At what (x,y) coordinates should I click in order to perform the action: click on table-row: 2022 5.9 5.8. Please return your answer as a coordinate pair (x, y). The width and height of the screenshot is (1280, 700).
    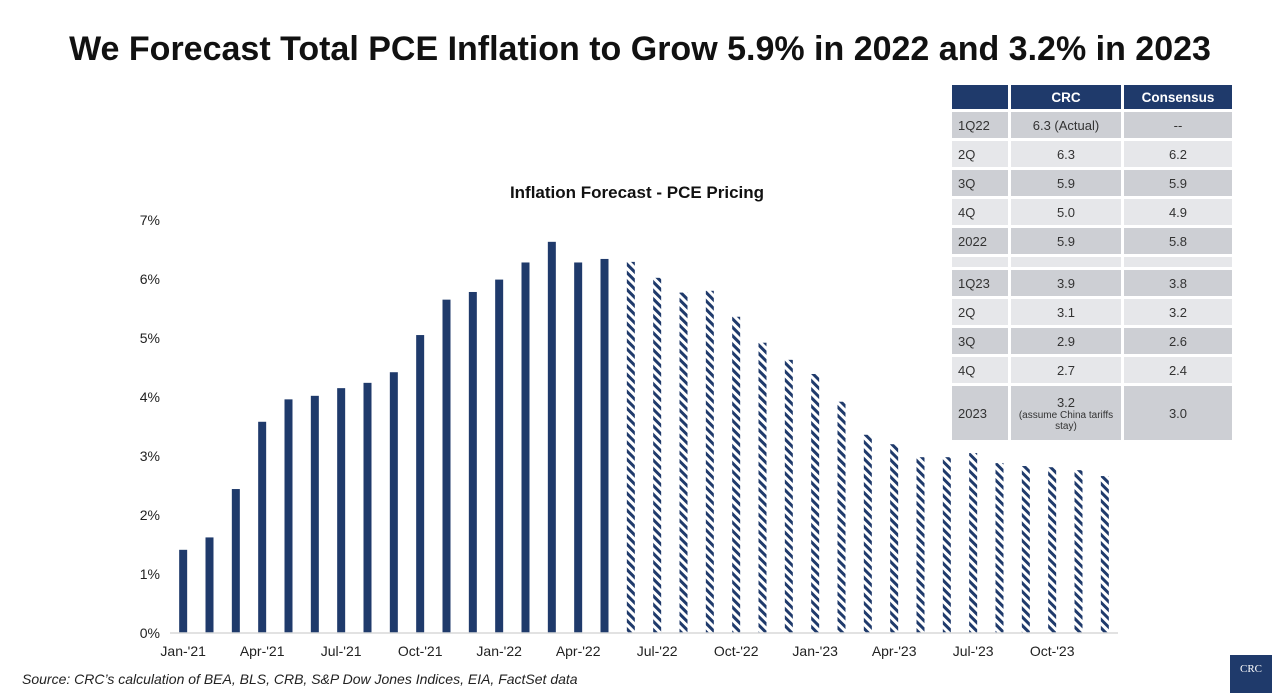
    Looking at the image, I should click on (1092, 241).